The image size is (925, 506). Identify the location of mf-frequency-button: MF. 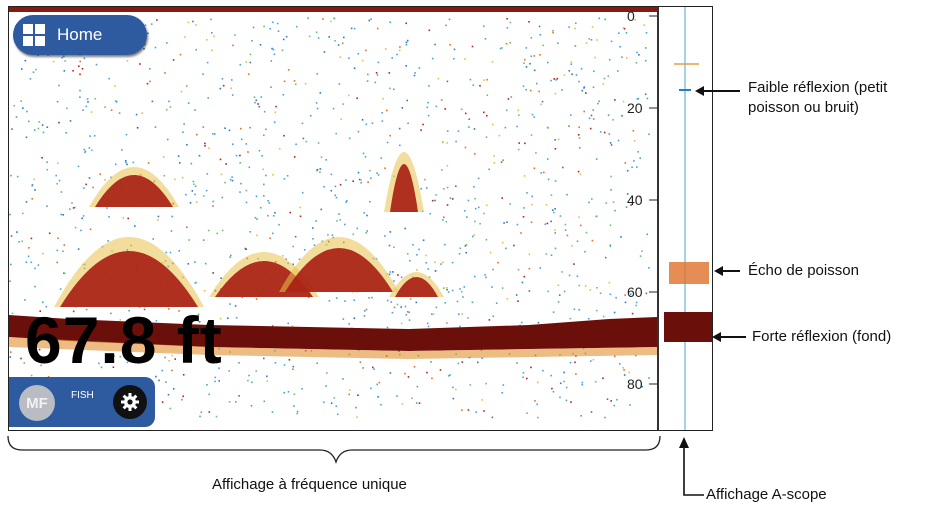
(37, 403).